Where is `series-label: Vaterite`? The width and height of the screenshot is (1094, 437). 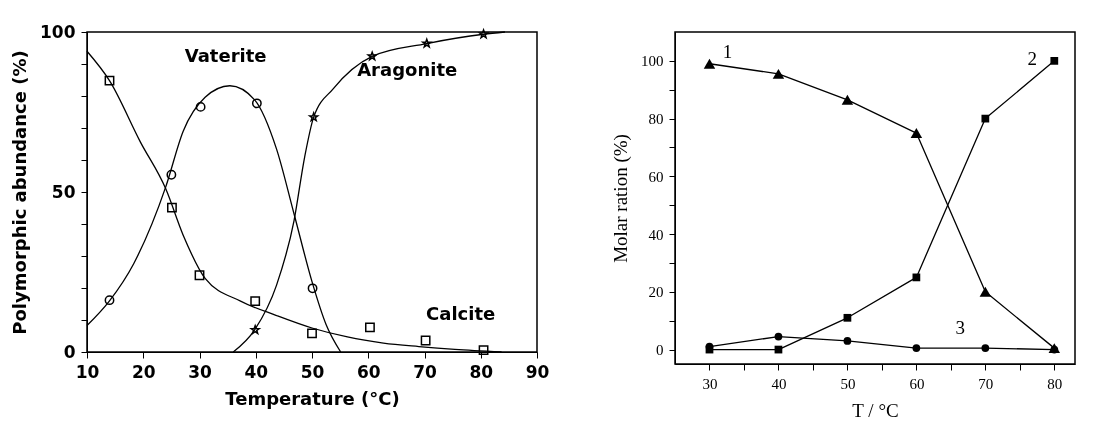
series-label: Vaterite is located at coordinates (225, 55).